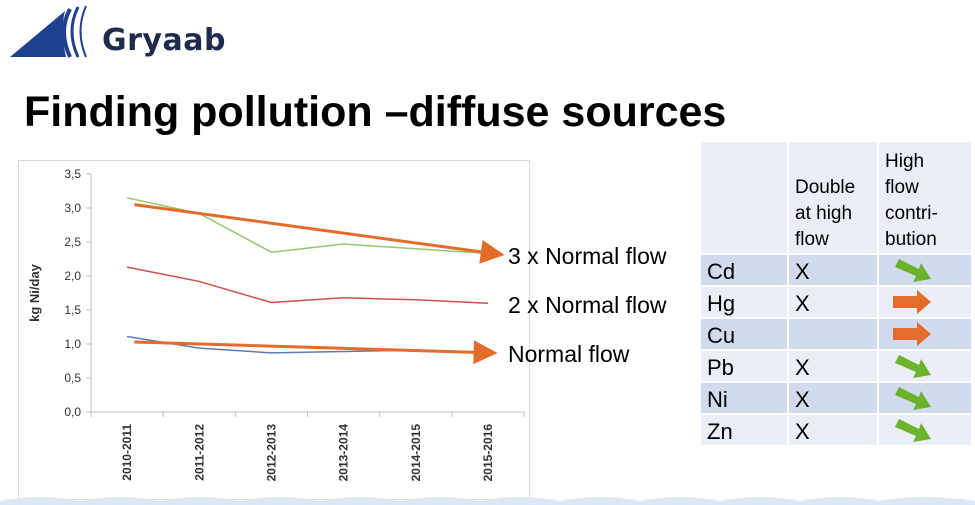  I want to click on metal-name: Cu, so click(745, 334).